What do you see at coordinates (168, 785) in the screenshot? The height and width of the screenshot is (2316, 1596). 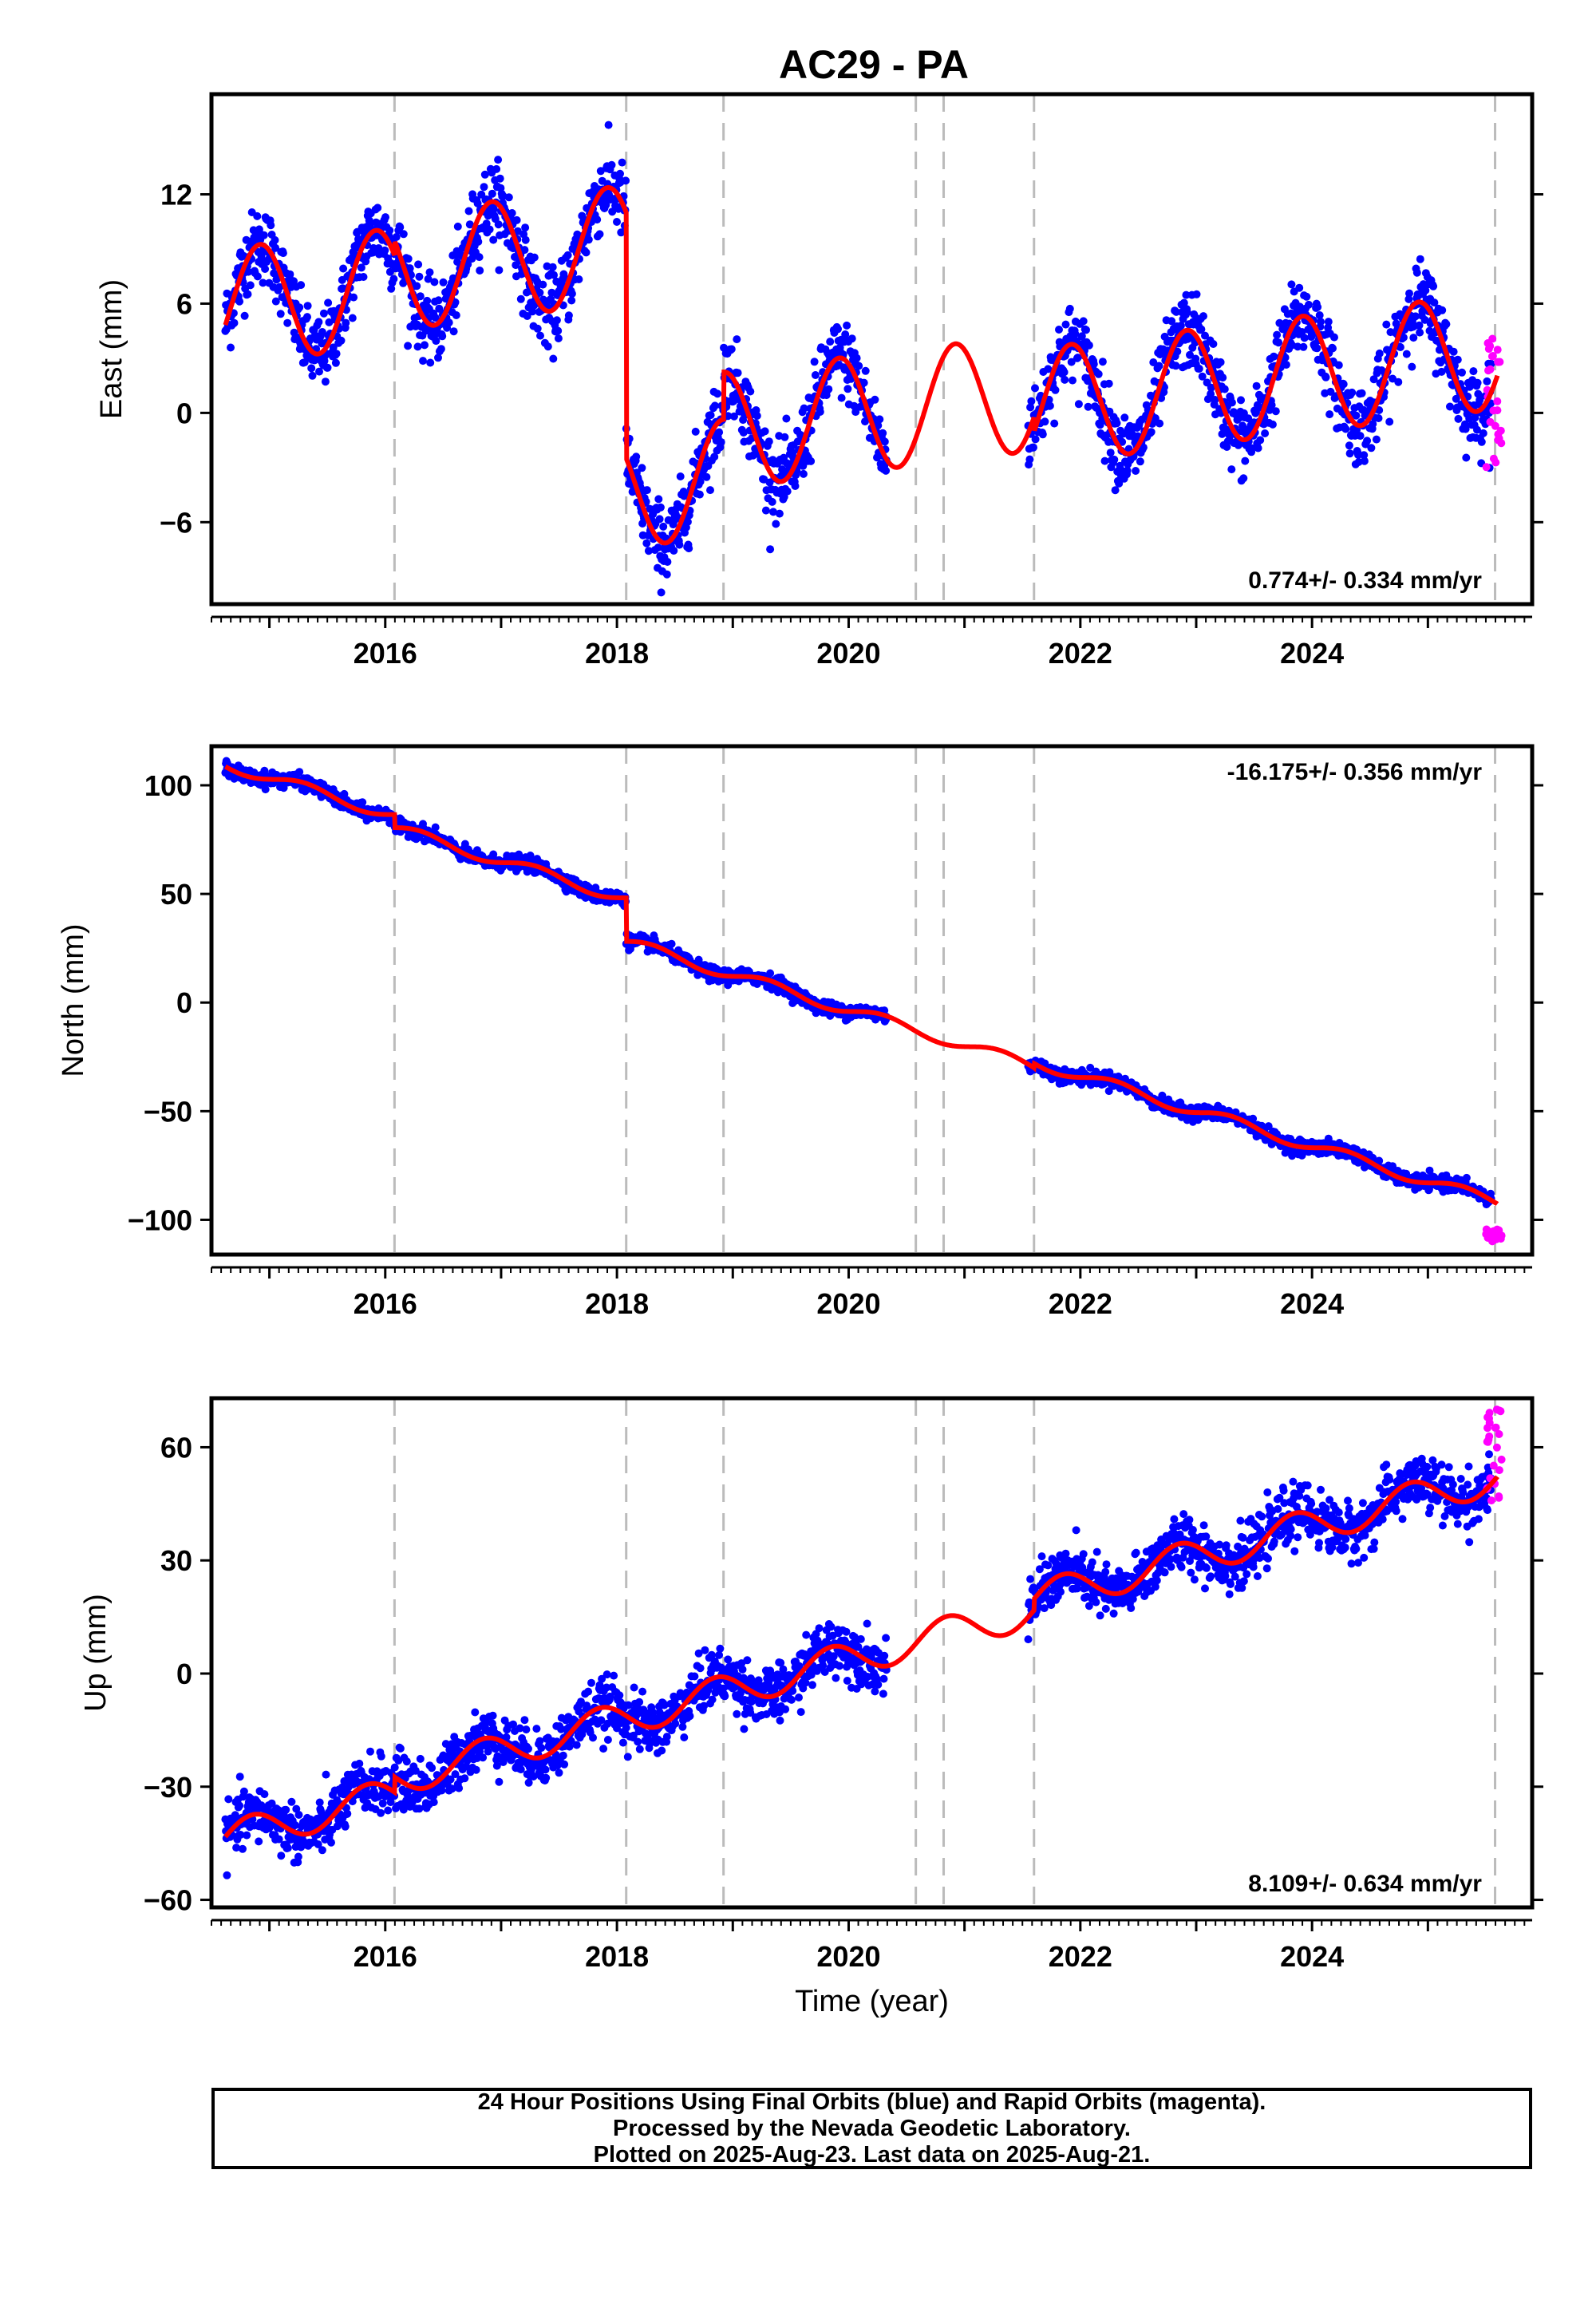 I see `y-tick-label: 100` at bounding box center [168, 785].